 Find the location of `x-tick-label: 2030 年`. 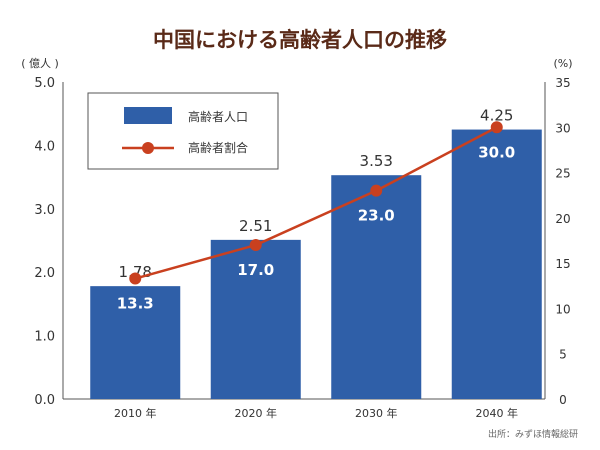

x-tick-label: 2030 年 is located at coordinates (376, 413).